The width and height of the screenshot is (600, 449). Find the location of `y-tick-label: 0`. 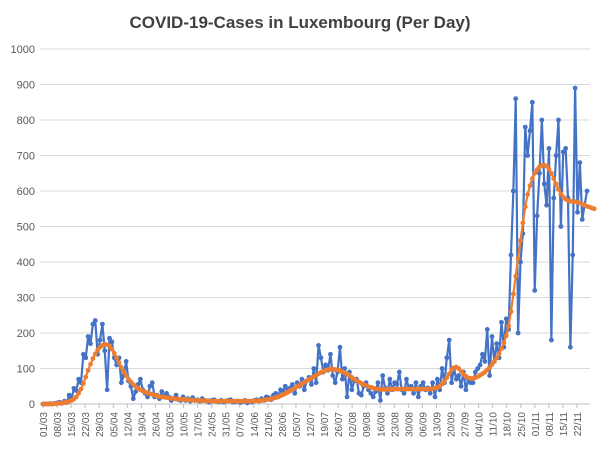

y-tick-label: 0 is located at coordinates (32, 405).